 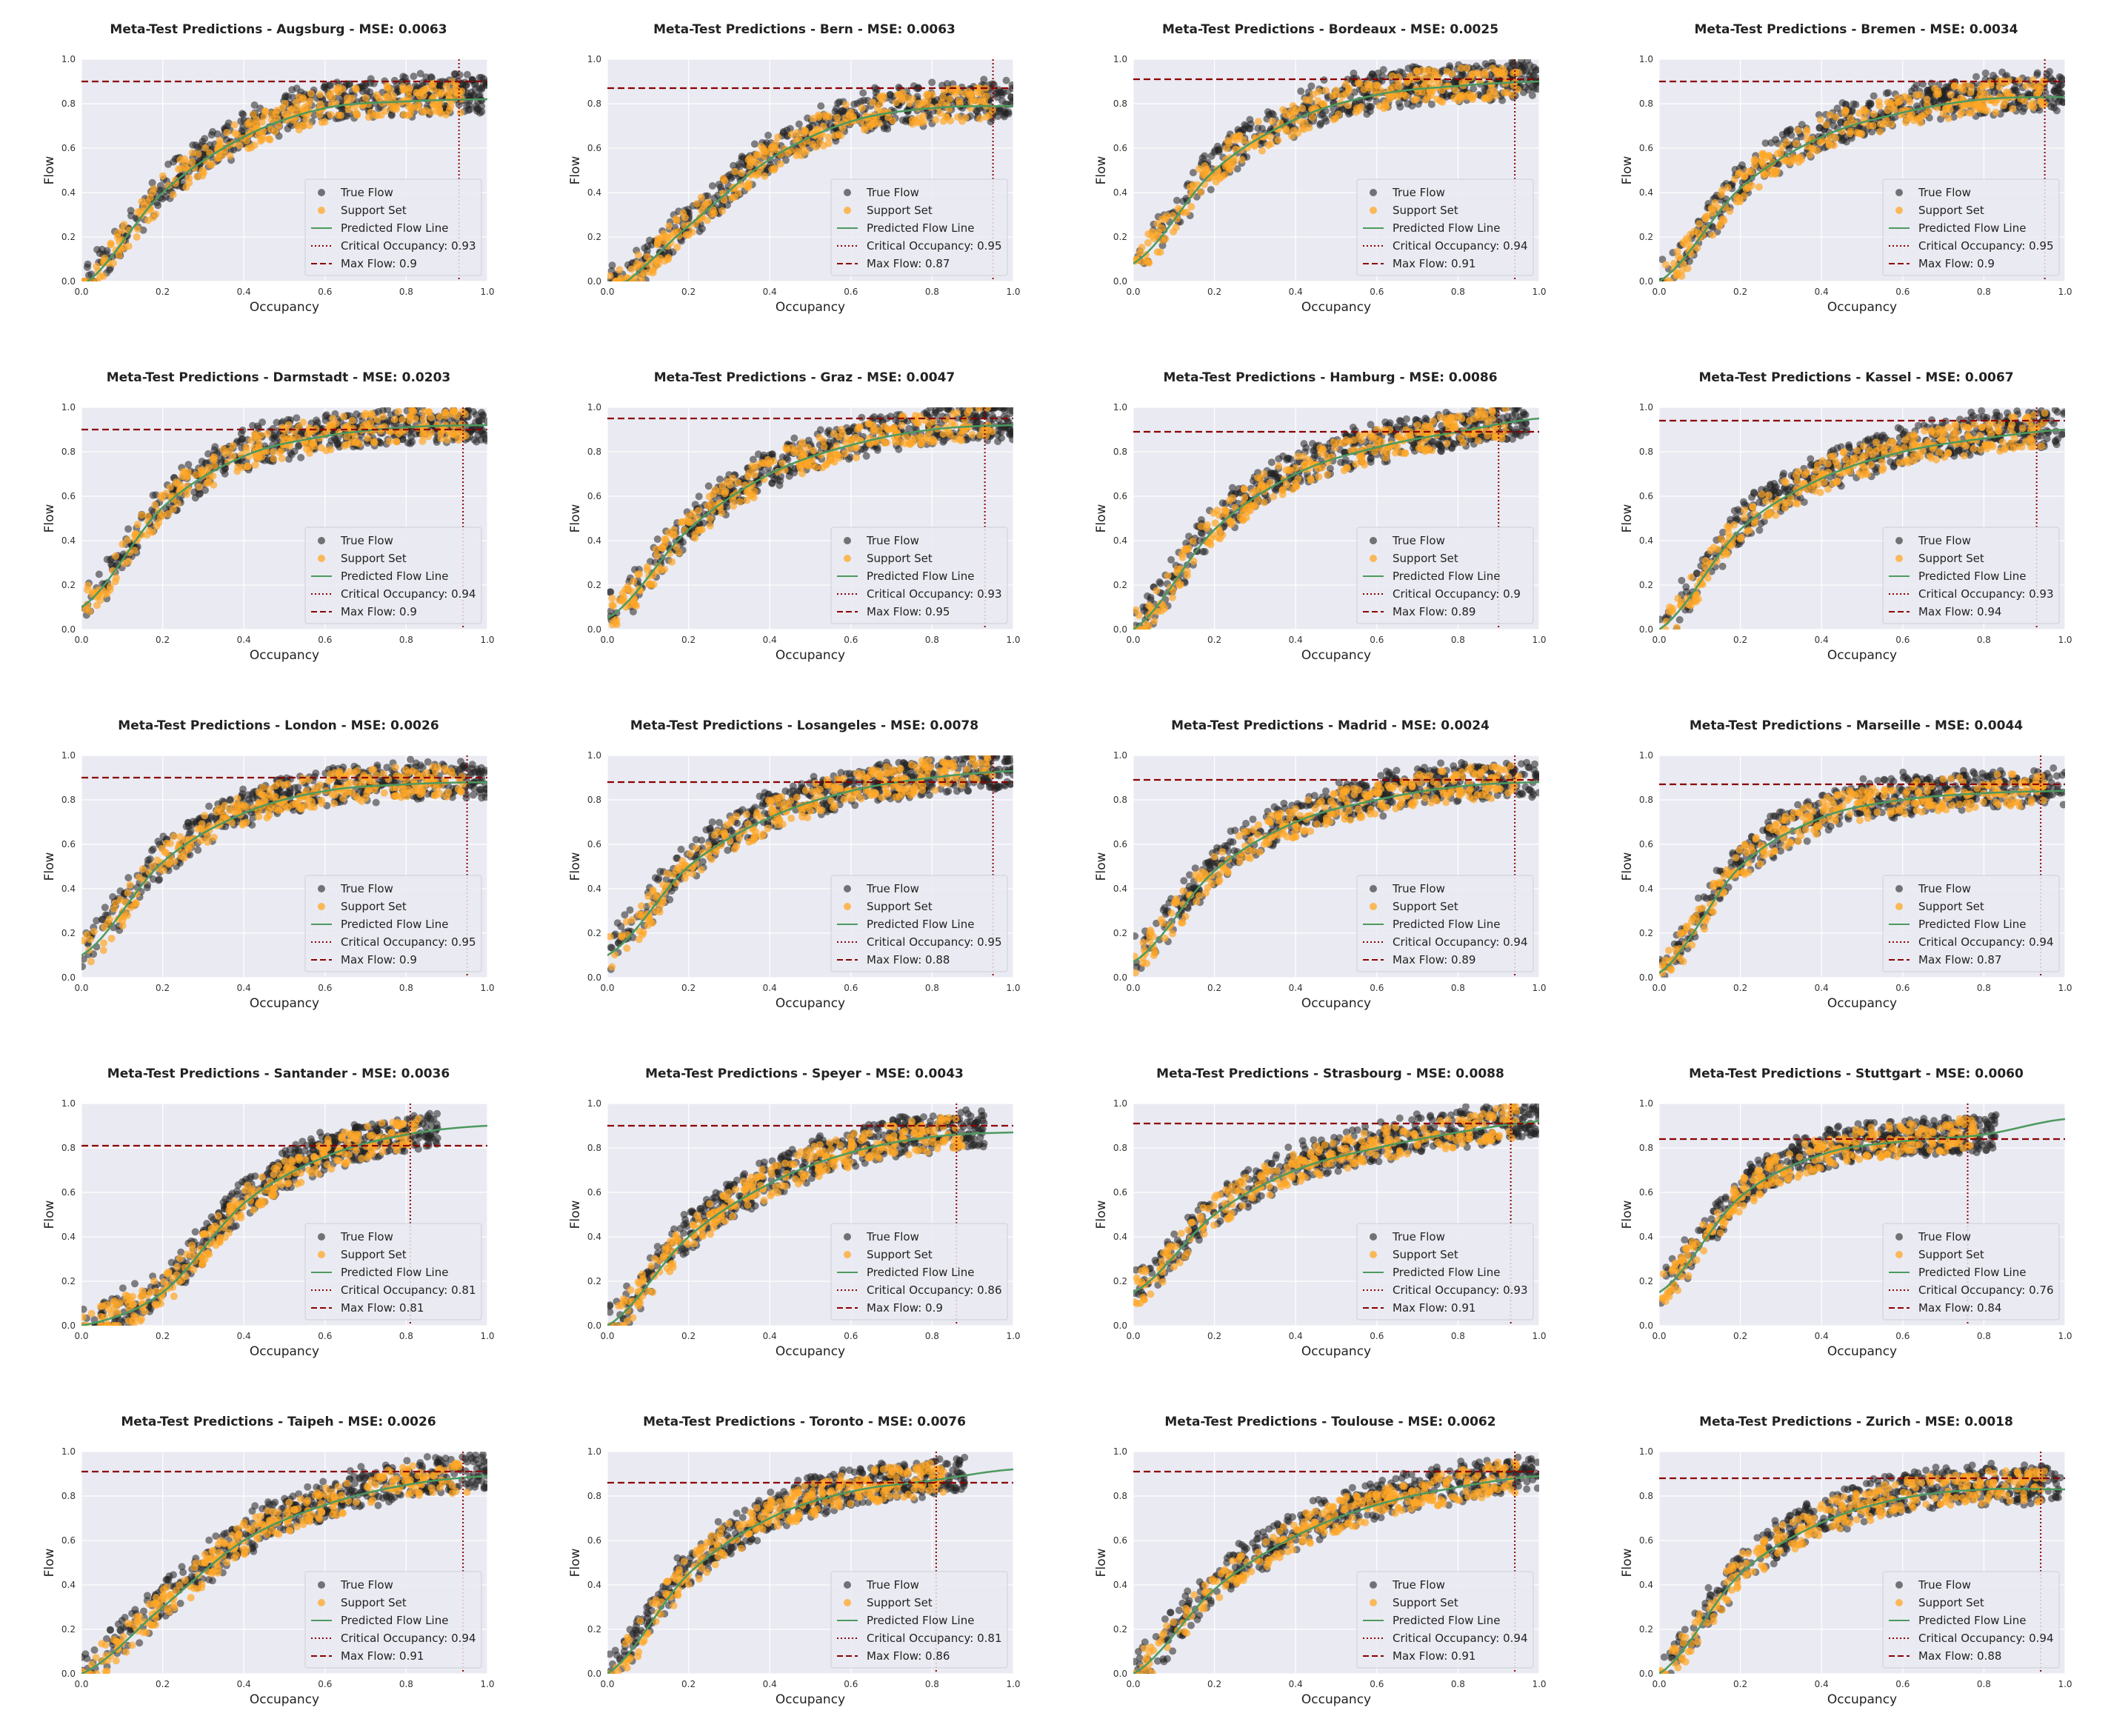 I want to click on legend-max-label: Max Flow: 0.9, so click(x=379, y=611).